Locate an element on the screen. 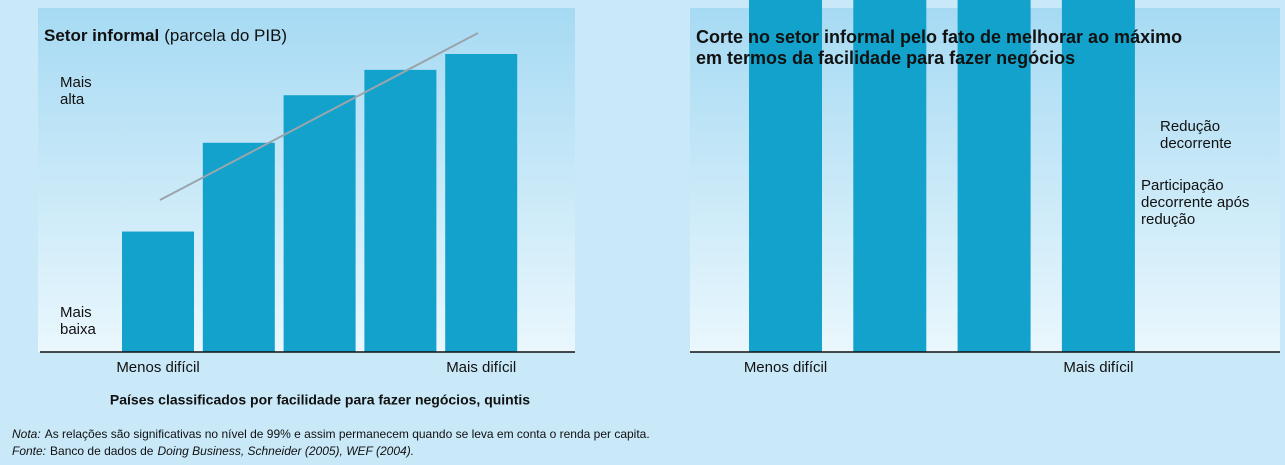 The height and width of the screenshot is (465, 1285). source-text: Banco de dados de is located at coordinates (102, 451).